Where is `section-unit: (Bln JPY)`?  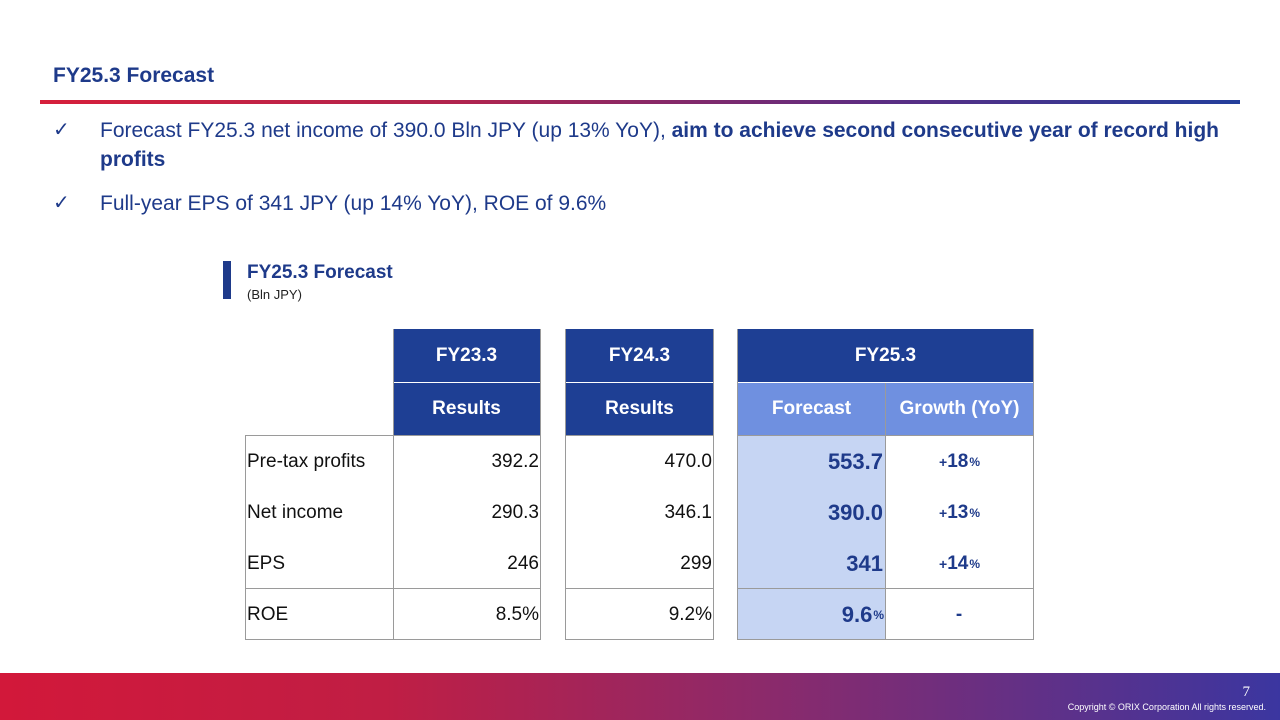
section-unit: (Bln JPY) is located at coordinates (274, 294).